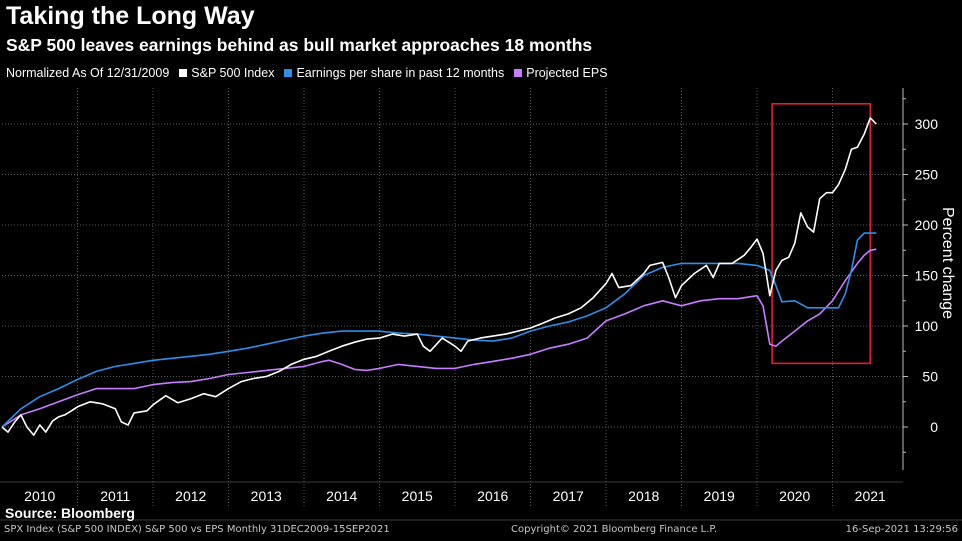 The height and width of the screenshot is (541, 962). I want to click on y-tick-label: 50, so click(930, 377).